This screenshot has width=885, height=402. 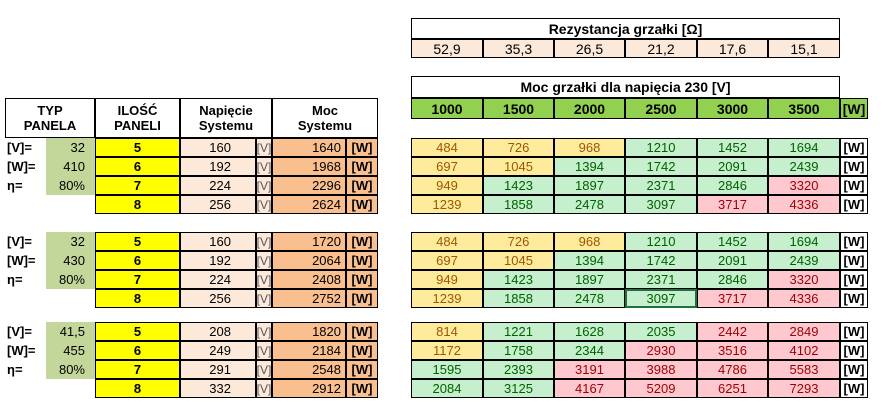 What do you see at coordinates (137, 369) in the screenshot?
I see `panel-count: 7` at bounding box center [137, 369].